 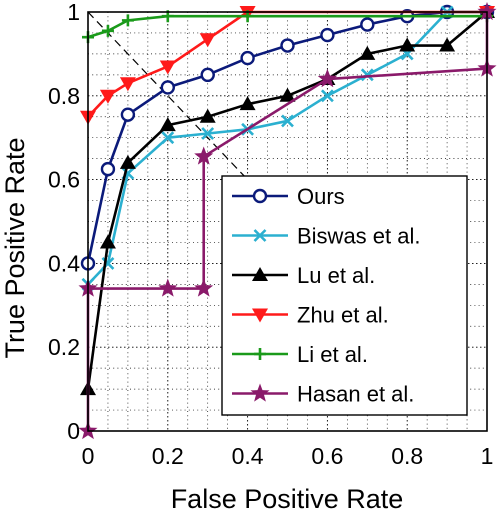 I want to click on legend-item-biswas-et-al: Biswas et al., so click(x=326, y=236).